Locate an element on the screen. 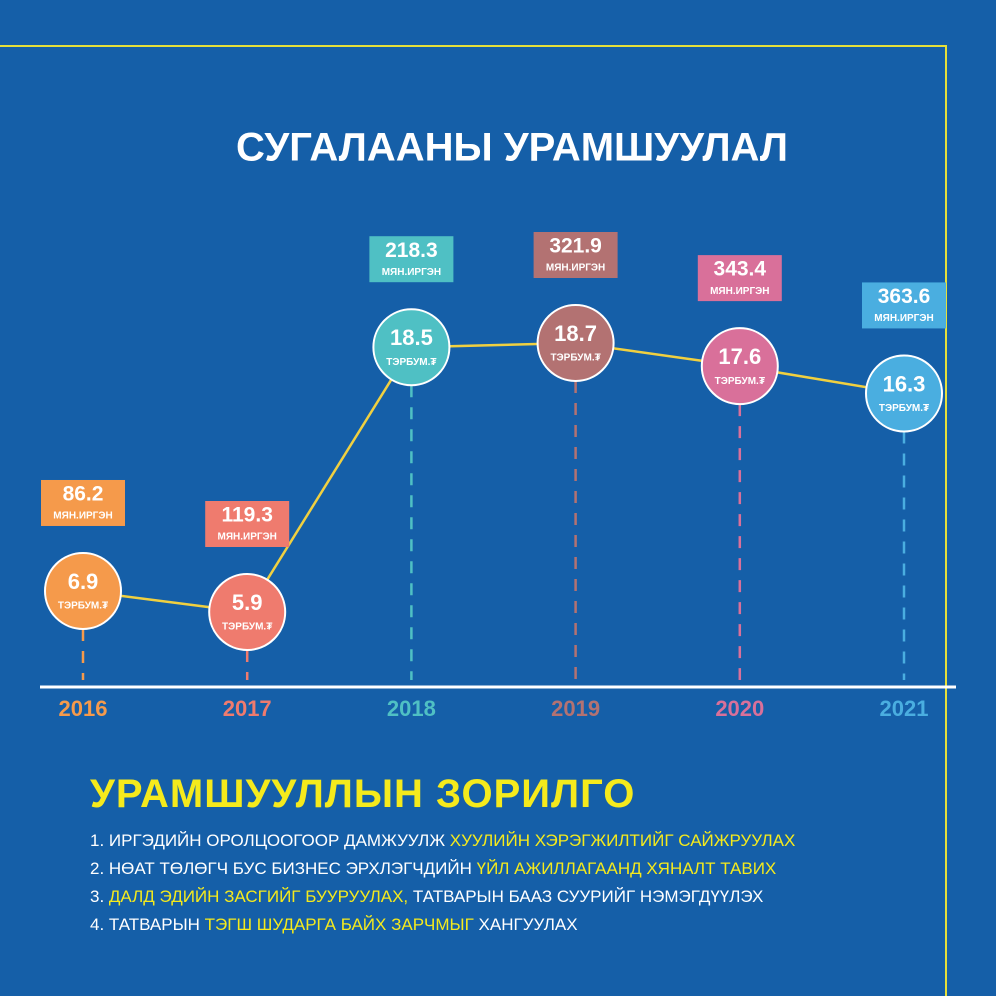 The image size is (996, 996). goal-text: 2. НӨАТ ТӨЛӨГЧ БУС БИЗНЕС ЭРХЛЭГЧДИЙН is located at coordinates (281, 868).